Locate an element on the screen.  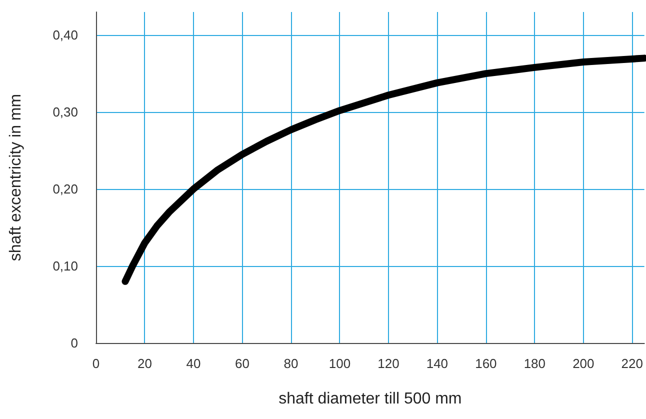
x-tick-label: 140 is located at coordinates (437, 363).